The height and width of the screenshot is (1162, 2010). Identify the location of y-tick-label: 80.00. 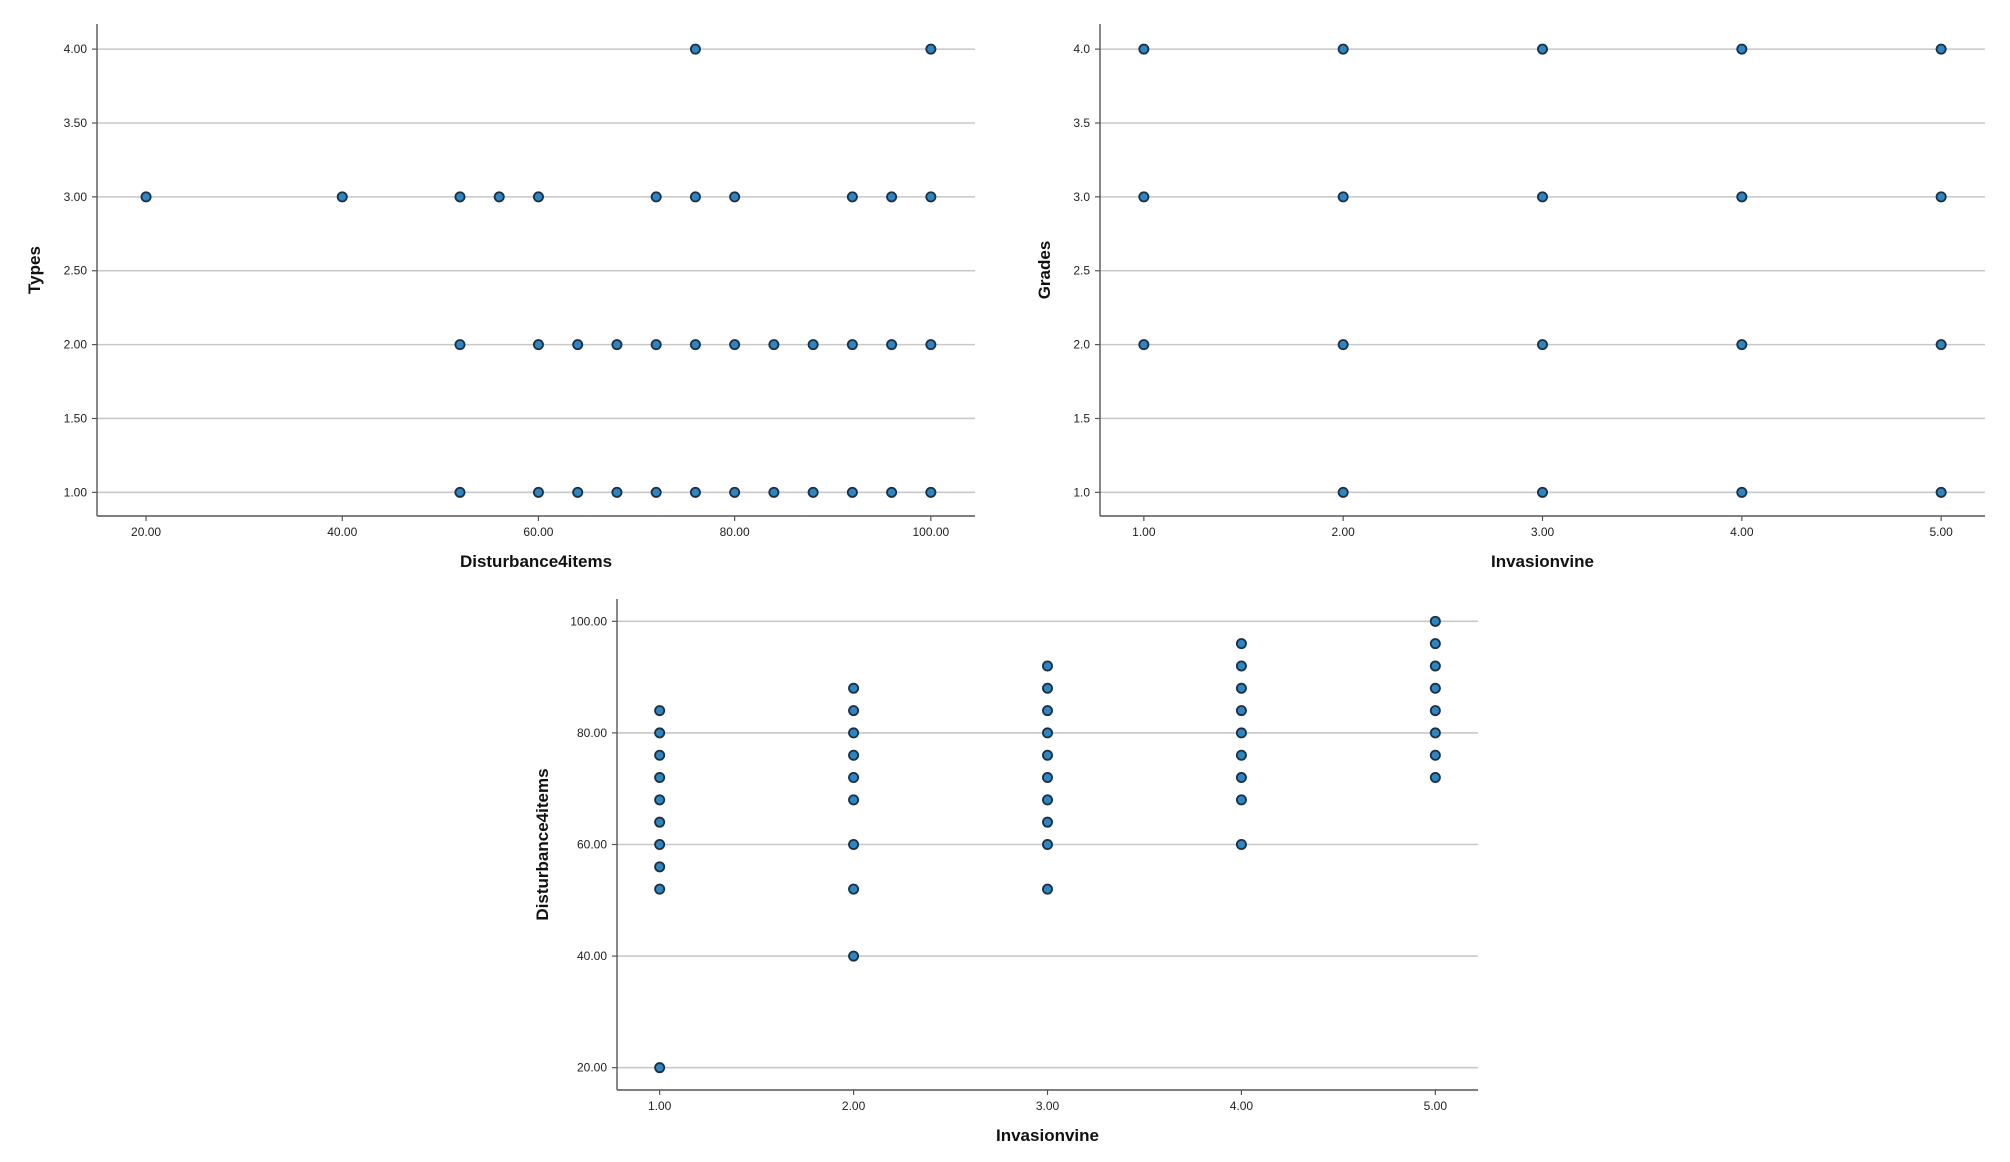
(592, 733).